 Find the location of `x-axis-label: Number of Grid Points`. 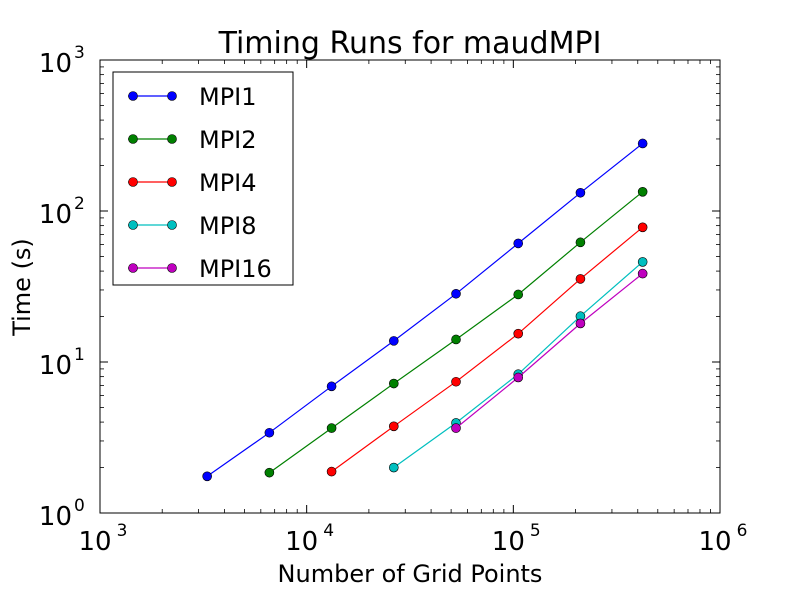

x-axis-label: Number of Grid Points is located at coordinates (410, 574).